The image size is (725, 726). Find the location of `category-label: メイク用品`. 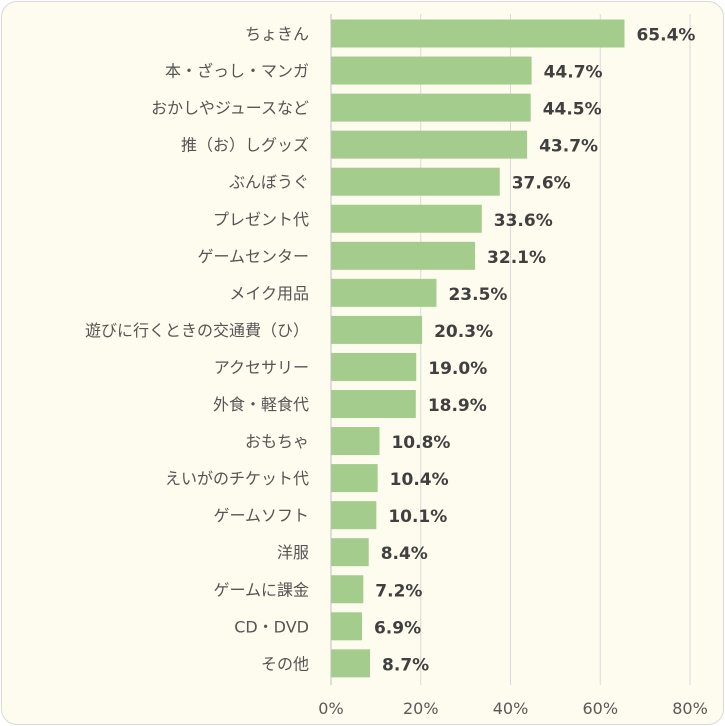

category-label: メイク用品 is located at coordinates (269, 293).